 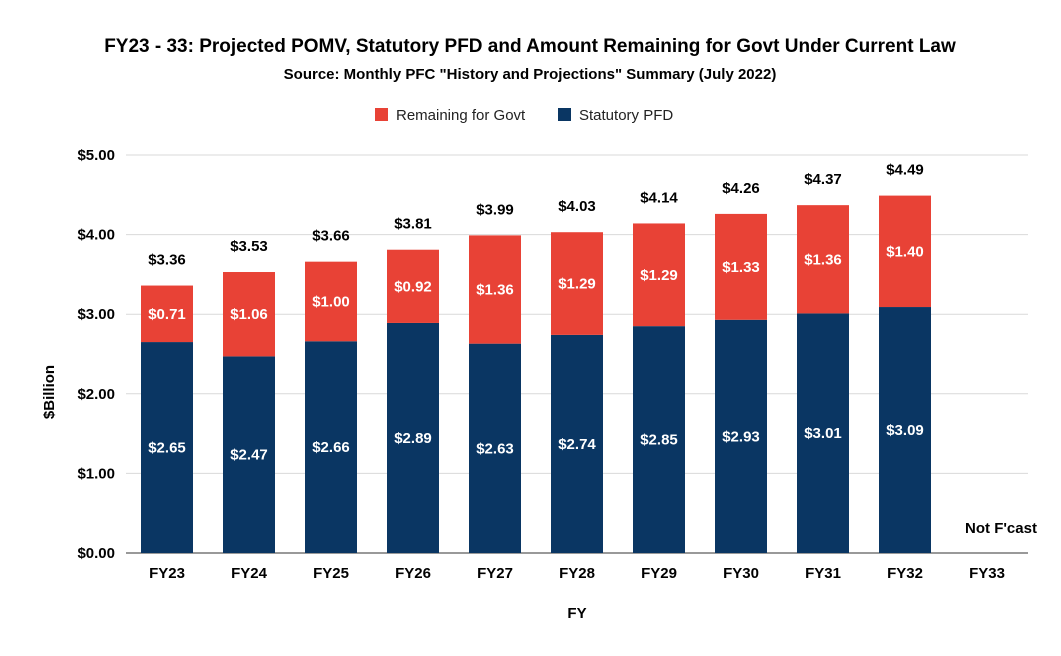 I want to click on y-tick-label: $3.00, so click(x=96, y=314).